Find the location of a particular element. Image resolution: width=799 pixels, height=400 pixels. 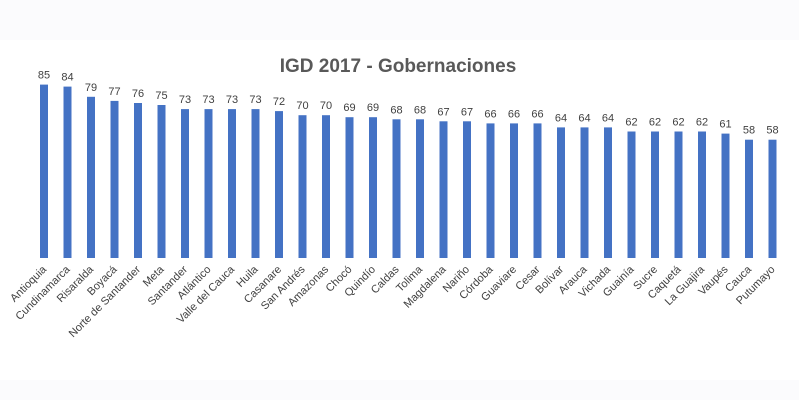

value-label-3: 77 is located at coordinates (114, 92).